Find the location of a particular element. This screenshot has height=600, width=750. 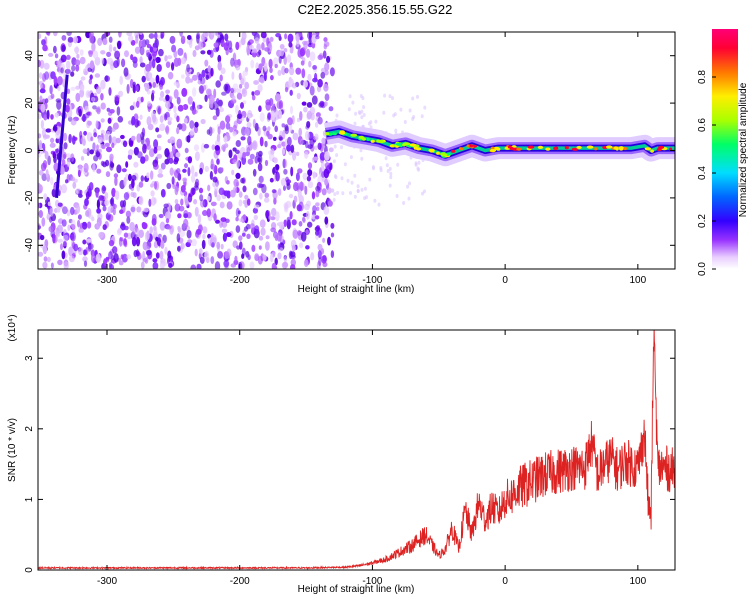

snr-ytick-label: 2 is located at coordinates (29, 429).